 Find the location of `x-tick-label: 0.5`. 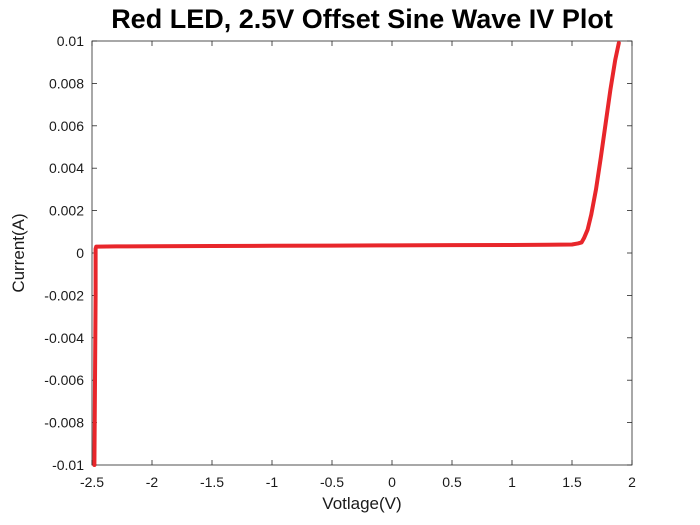

x-tick-label: 0.5 is located at coordinates (452, 482).